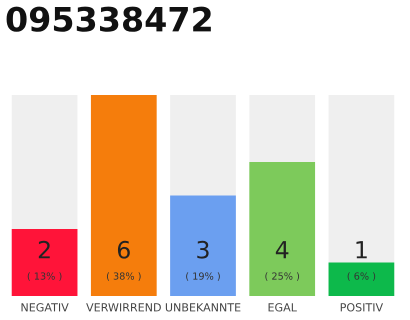 The height and width of the screenshot is (320, 410). What do you see at coordinates (123, 307) in the screenshot?
I see `x-tick-label: VERWIRREND` at bounding box center [123, 307].